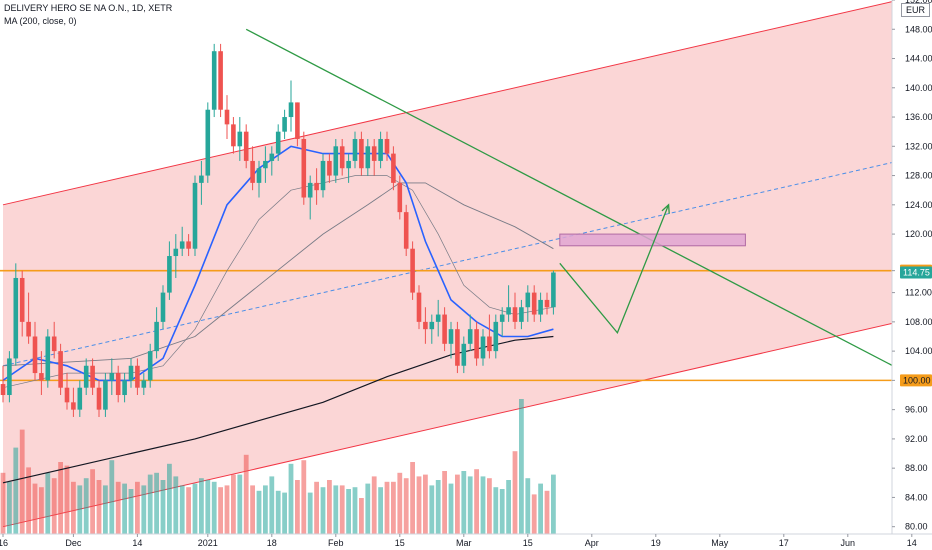 The width and height of the screenshot is (932, 550). What do you see at coordinates (915, 10) in the screenshot?
I see `currency-badge: EUR` at bounding box center [915, 10].